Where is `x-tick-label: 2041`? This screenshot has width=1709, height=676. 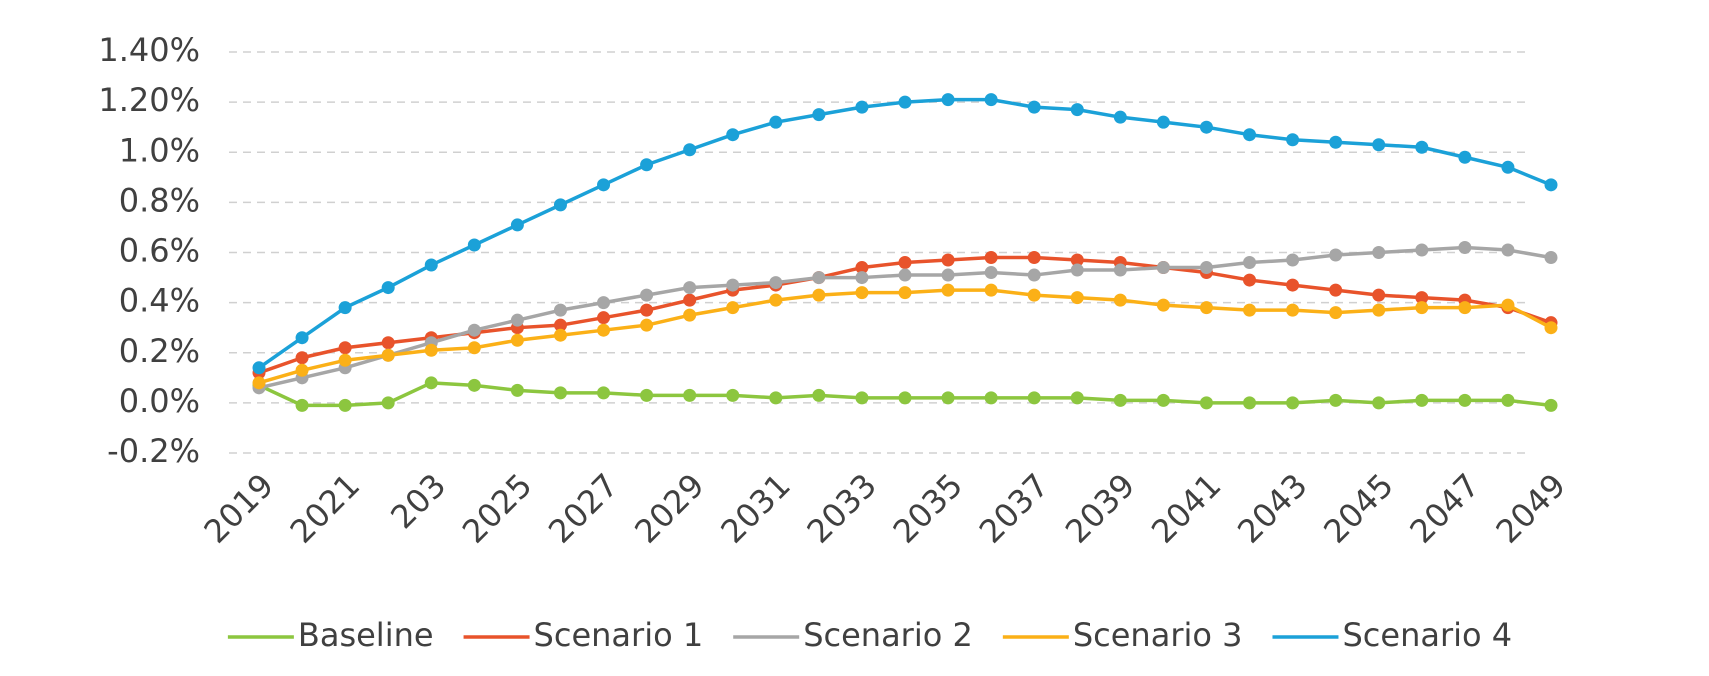
x-tick-label: 2041 is located at coordinates (1186, 508).